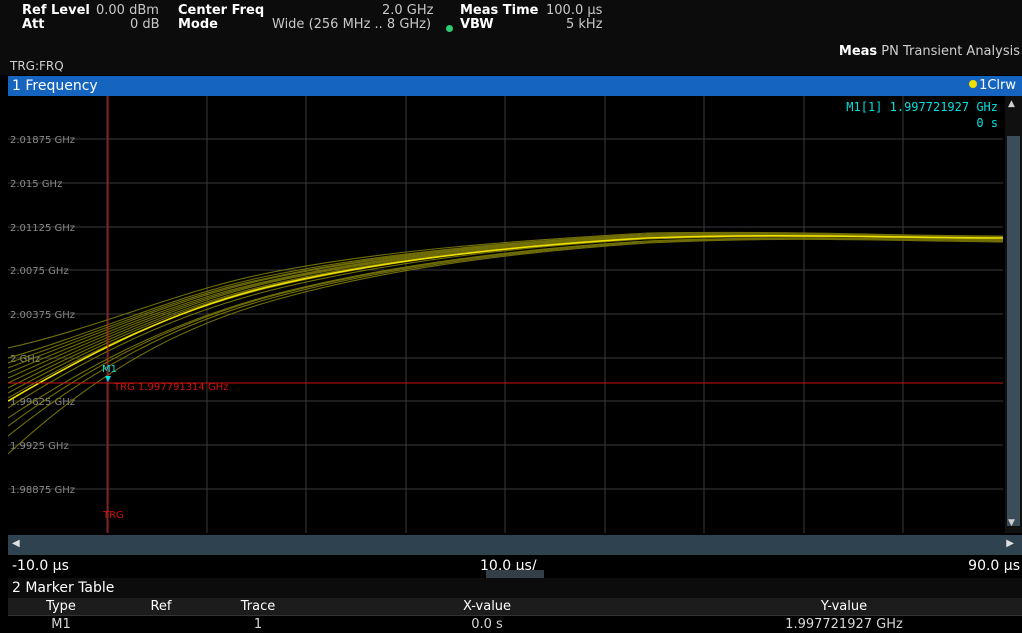  What do you see at coordinates (37, 66) in the screenshot?
I see `trigger-status: TRG:FRQ` at bounding box center [37, 66].